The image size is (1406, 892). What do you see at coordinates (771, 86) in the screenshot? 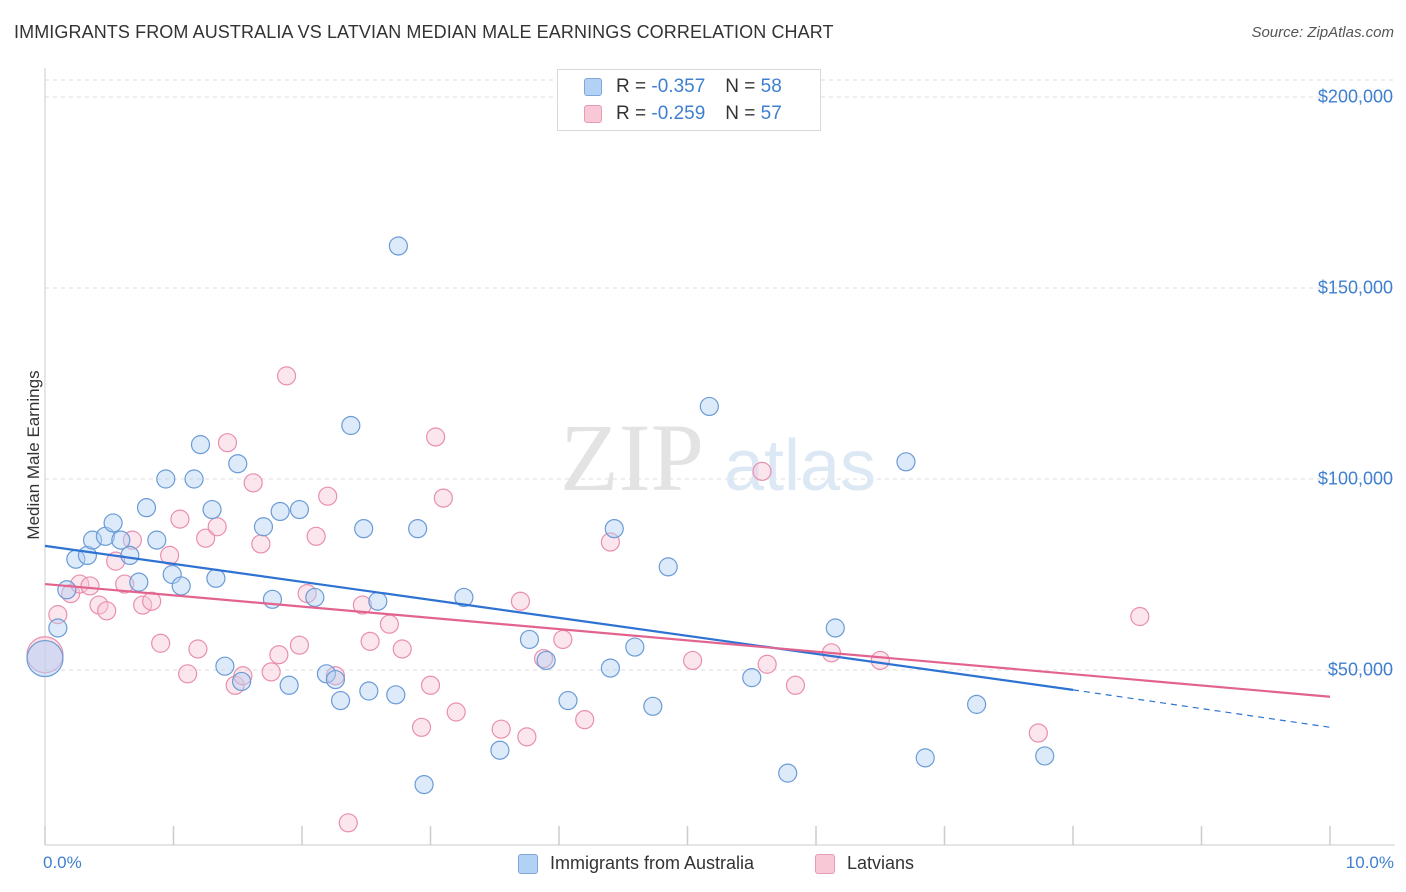
I see `legend-n-value: 58` at bounding box center [771, 86].